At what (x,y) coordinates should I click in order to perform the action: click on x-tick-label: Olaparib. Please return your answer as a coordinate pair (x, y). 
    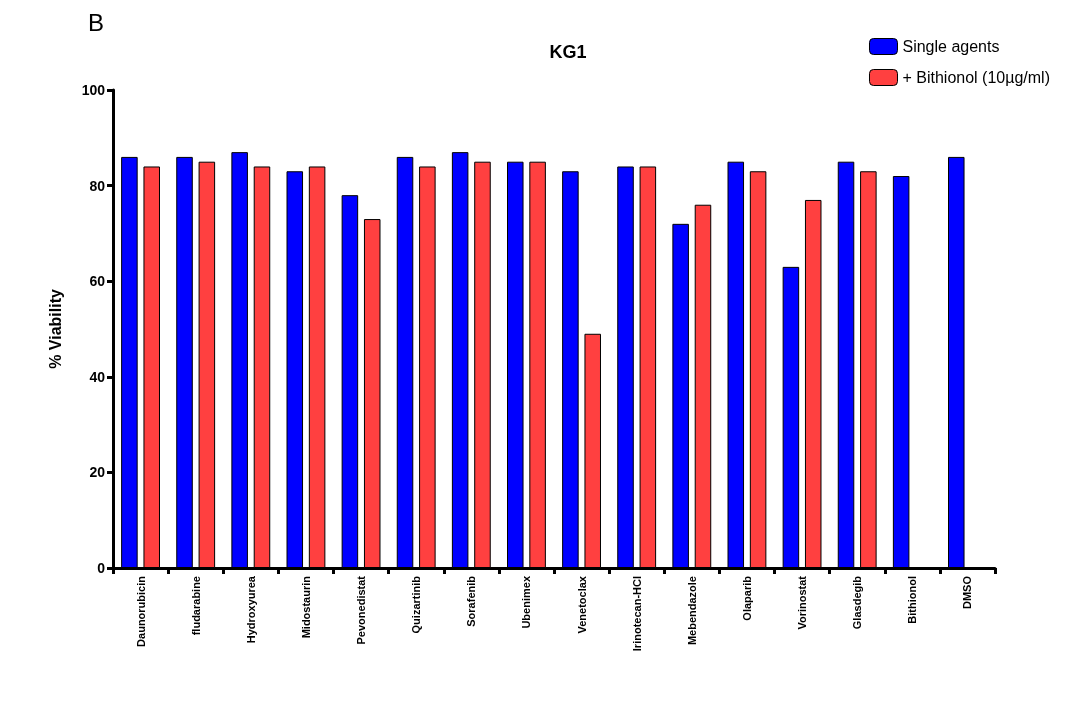
    Looking at the image, I should click on (746, 598).